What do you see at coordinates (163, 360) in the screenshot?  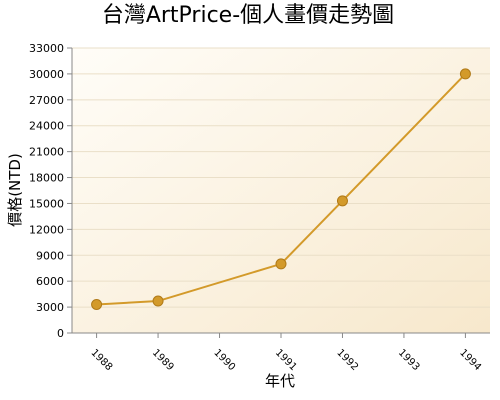 I see `x-tick-label: 1989` at bounding box center [163, 360].